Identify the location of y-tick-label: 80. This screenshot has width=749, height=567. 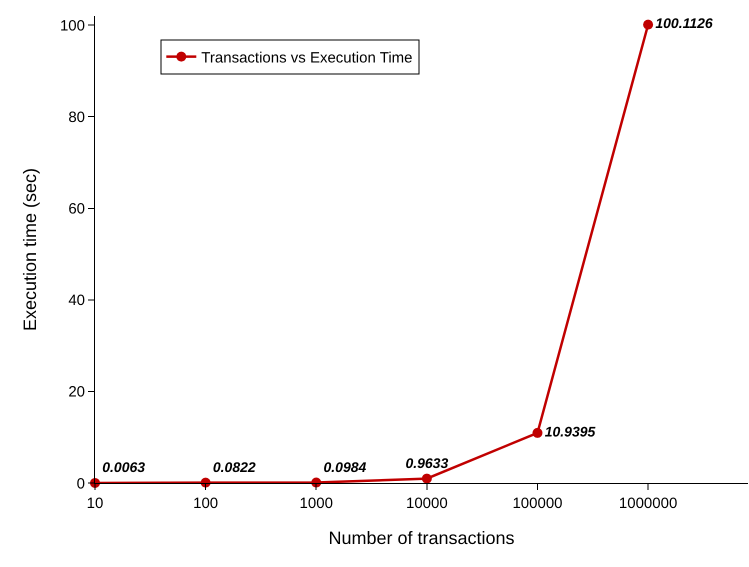
(76, 117).